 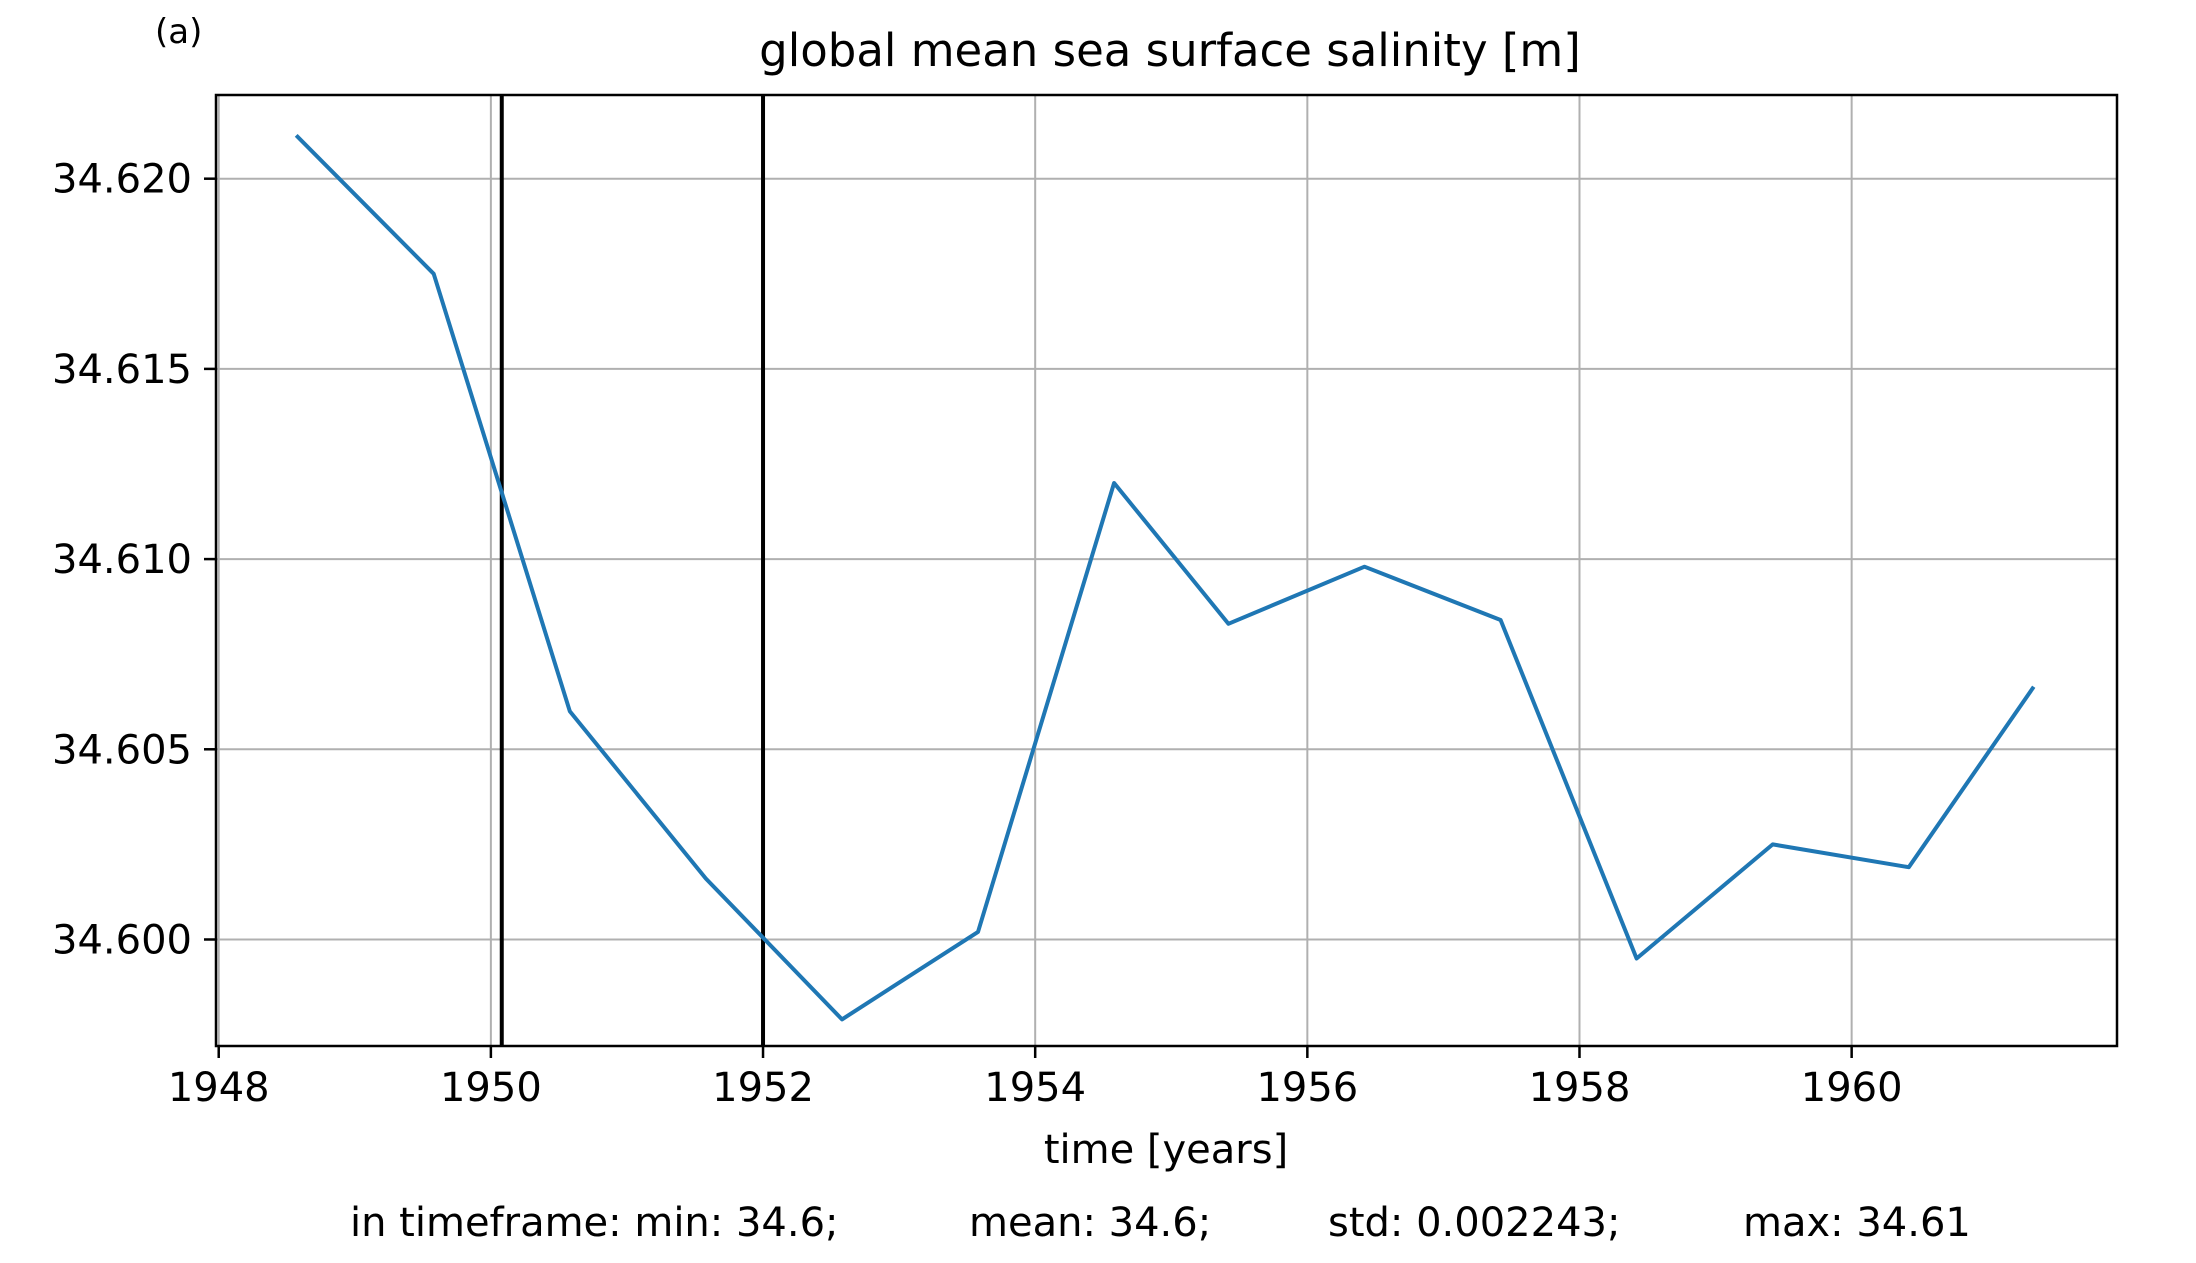 I want to click on y-tick-label: 34.605, so click(x=122, y=750).